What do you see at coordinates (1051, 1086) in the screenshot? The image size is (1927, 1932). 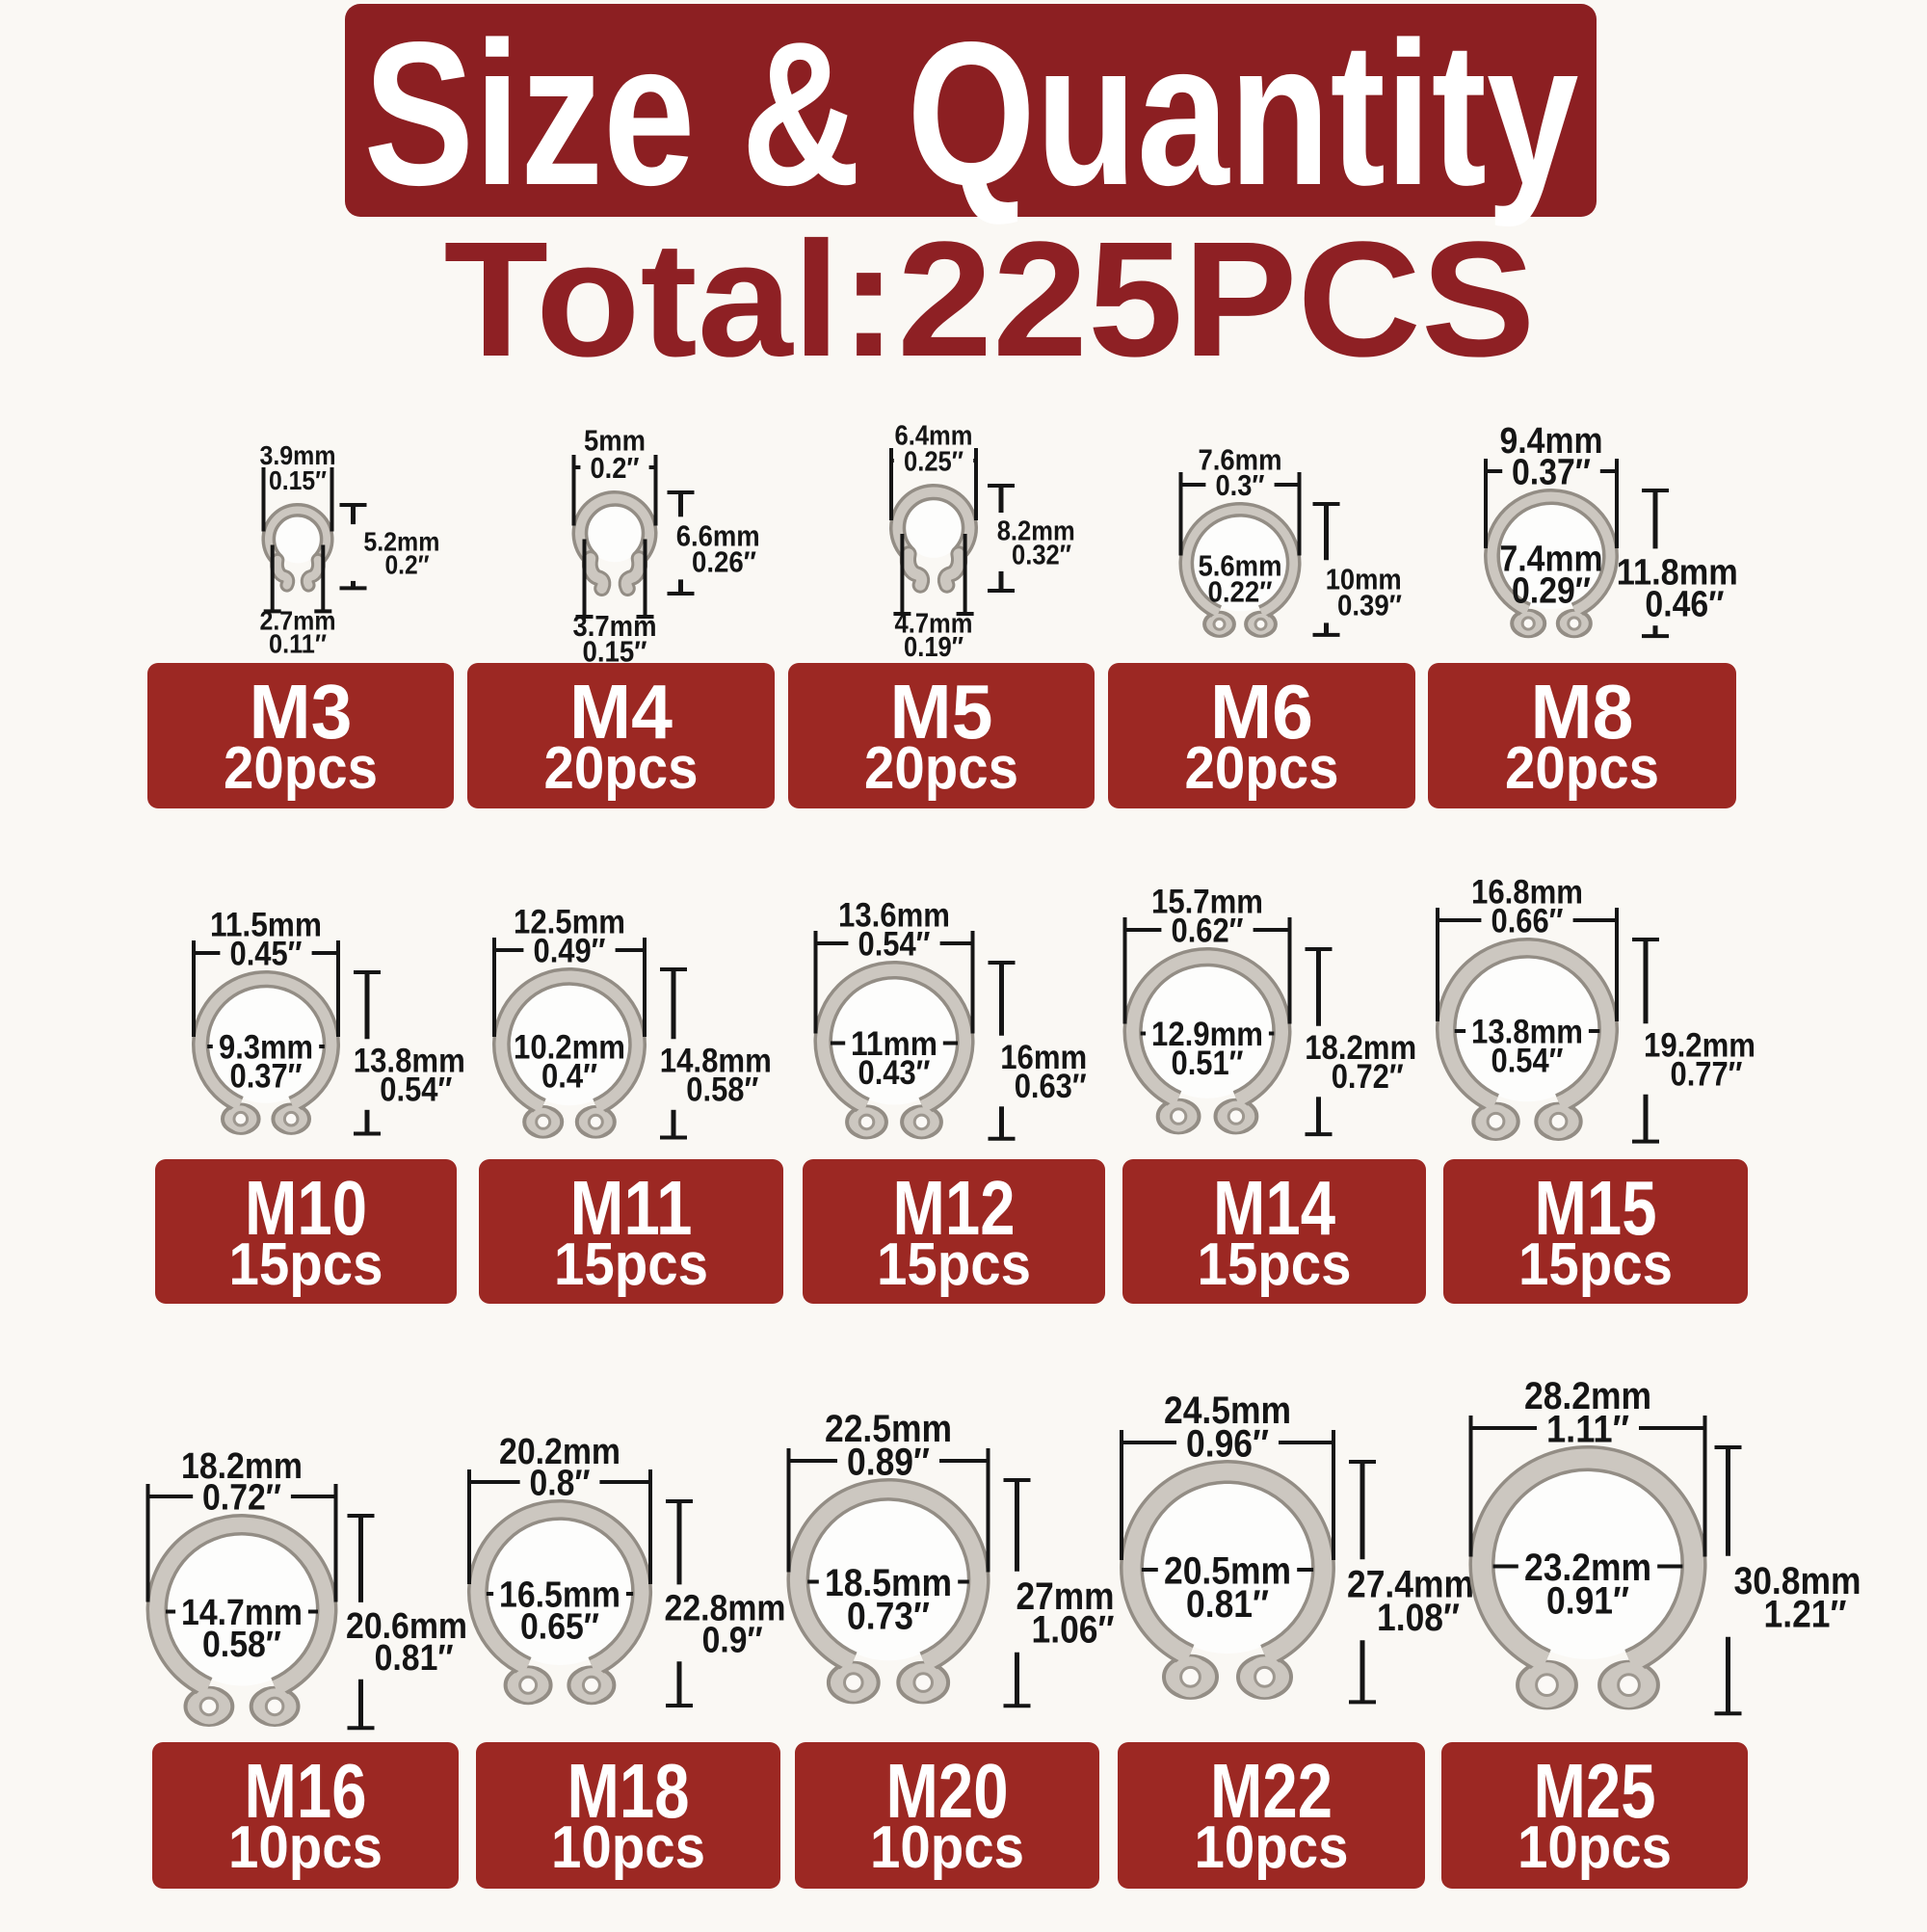 I see `svg-text: 0.63″` at bounding box center [1051, 1086].